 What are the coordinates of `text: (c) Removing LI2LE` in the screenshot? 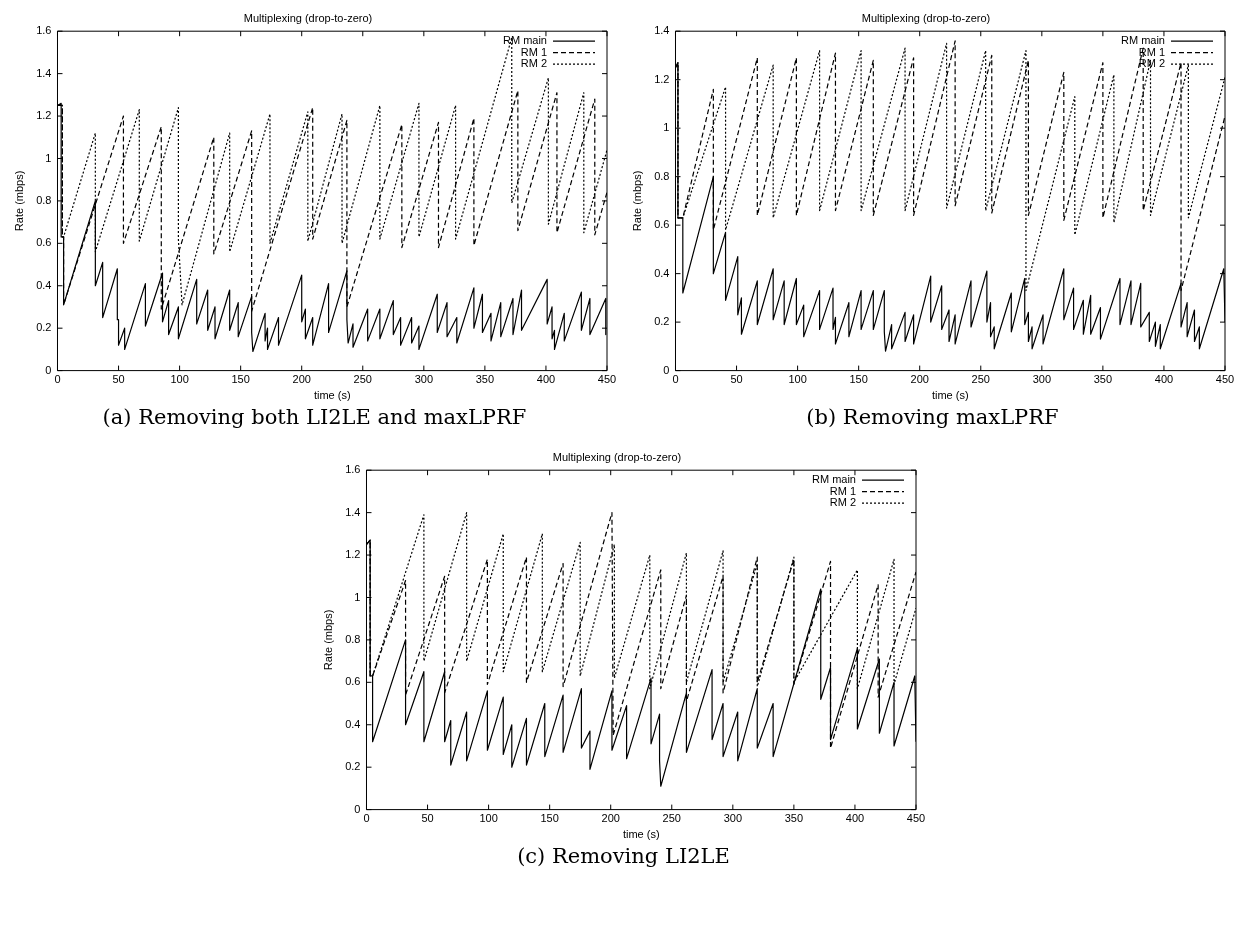 It's located at (623, 856).